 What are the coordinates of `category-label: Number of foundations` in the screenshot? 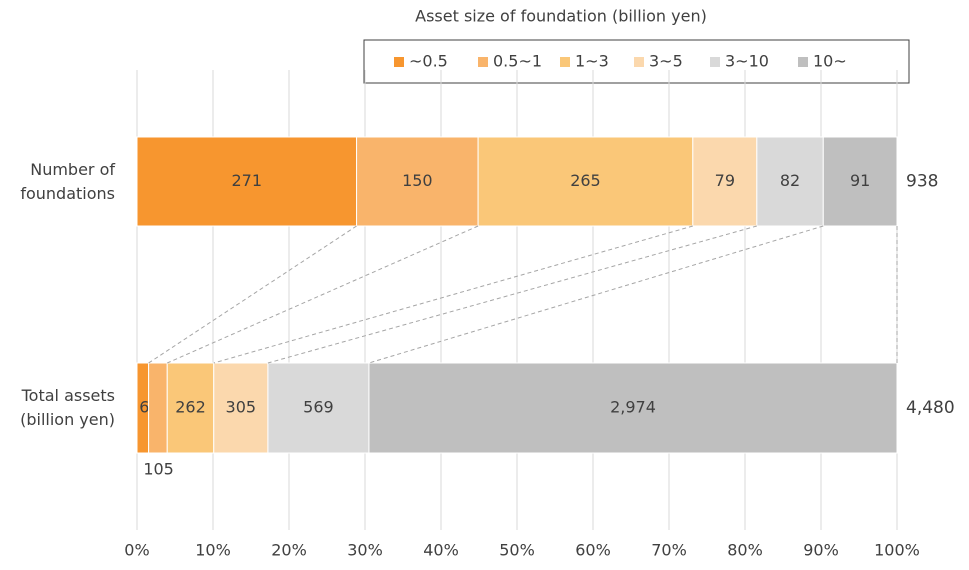 It's located at (67, 181).